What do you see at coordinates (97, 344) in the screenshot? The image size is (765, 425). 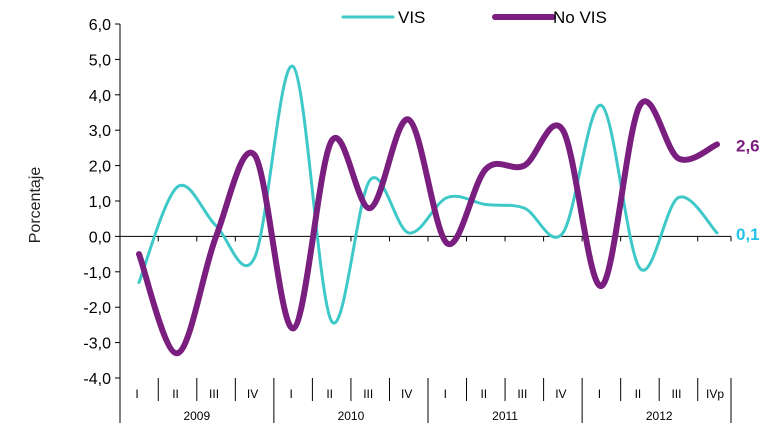 I see `y-tick-label: -3,0` at bounding box center [97, 344].